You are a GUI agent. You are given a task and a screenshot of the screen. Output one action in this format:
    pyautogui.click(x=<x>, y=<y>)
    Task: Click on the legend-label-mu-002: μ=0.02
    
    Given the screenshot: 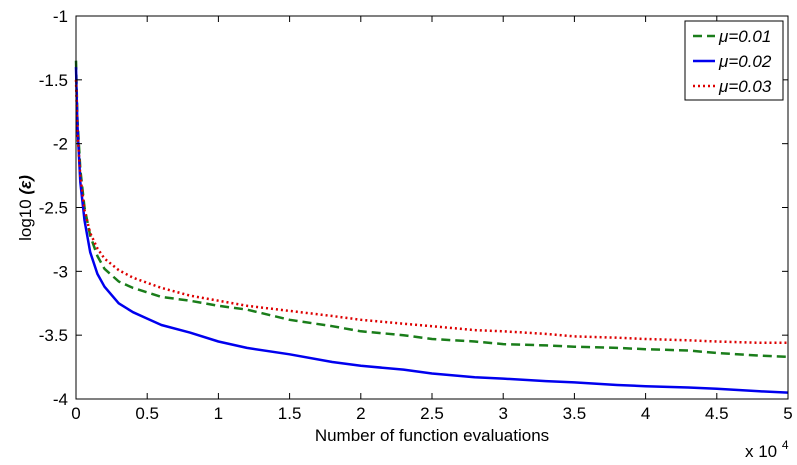 What is the action you would take?
    pyautogui.click(x=745, y=61)
    